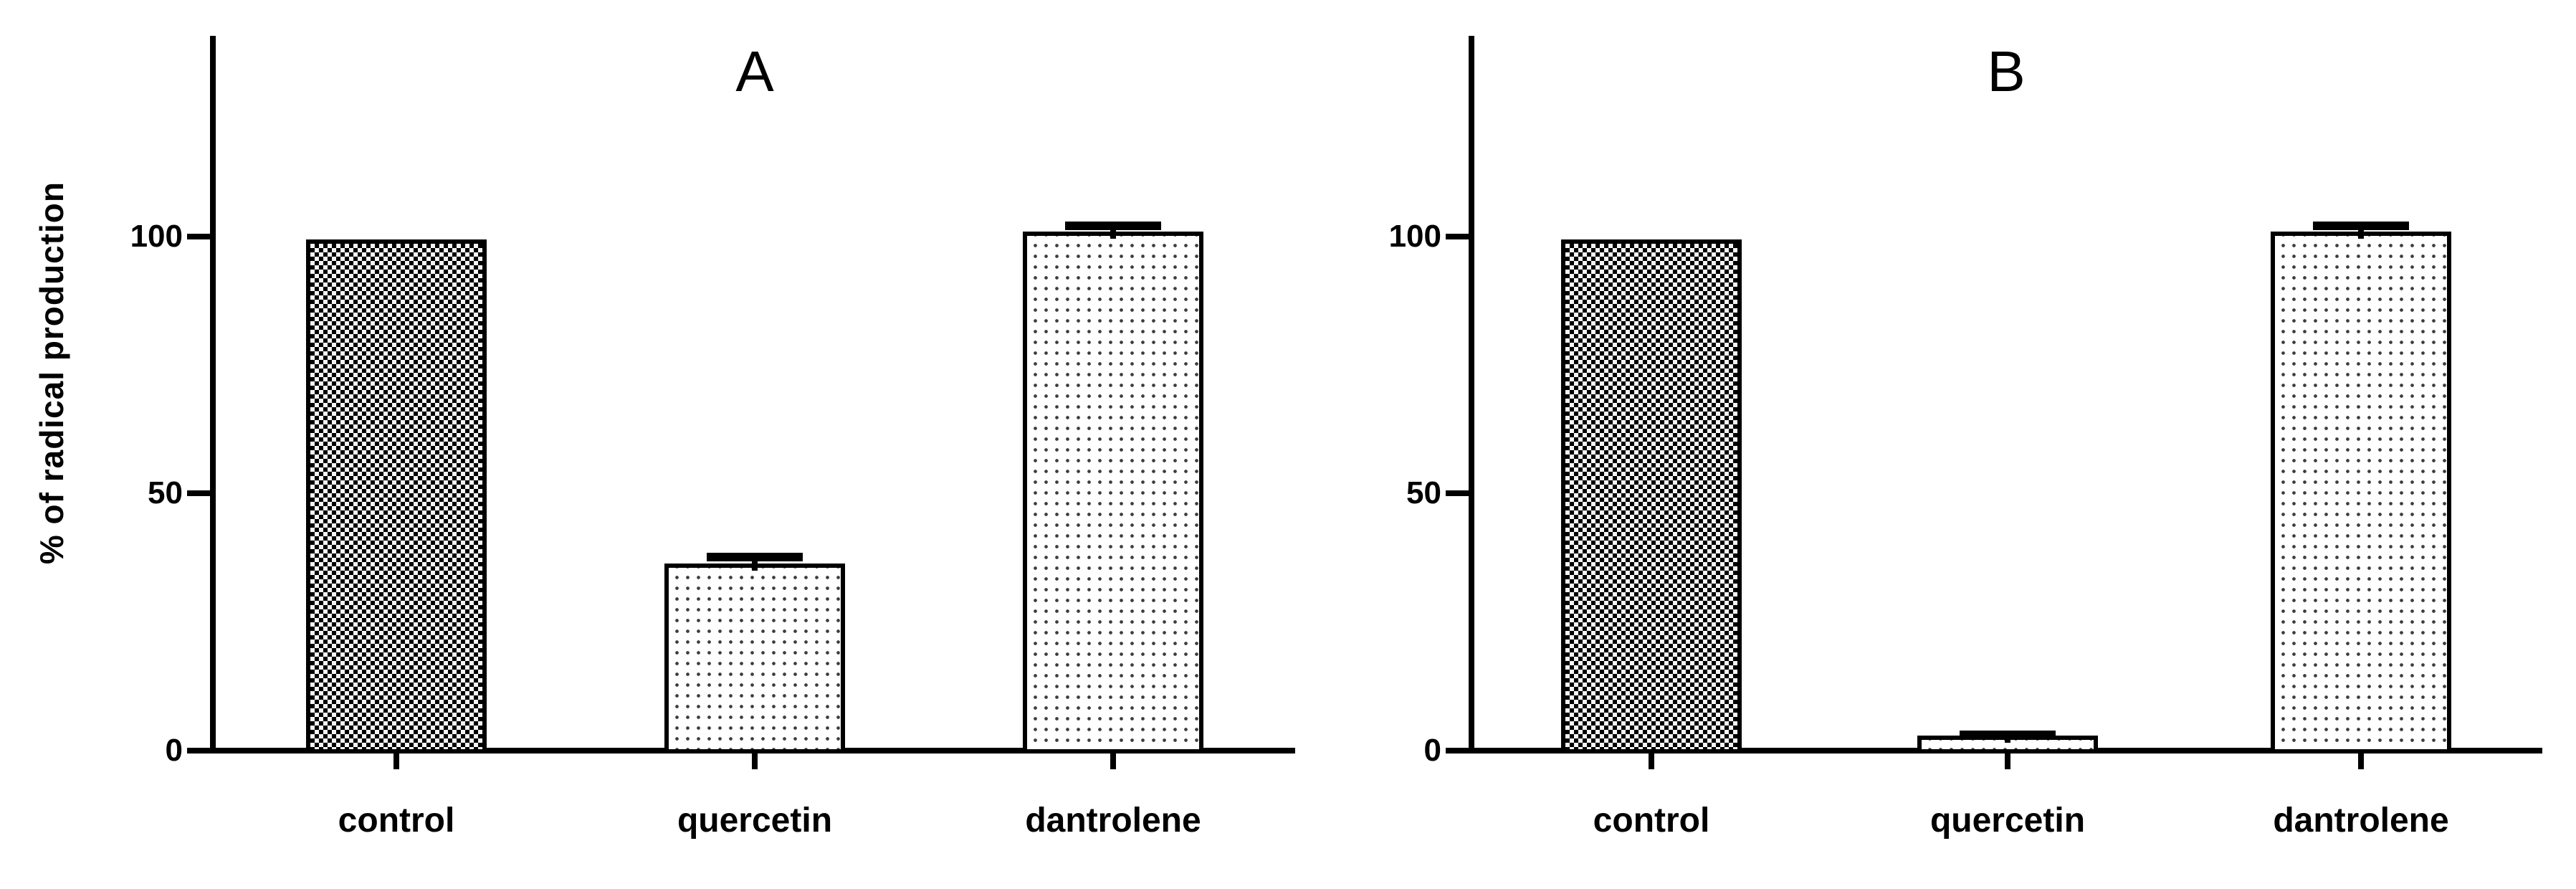  Describe the element at coordinates (396, 821) in the screenshot. I see `panel-a-xlabel-control: control` at that location.